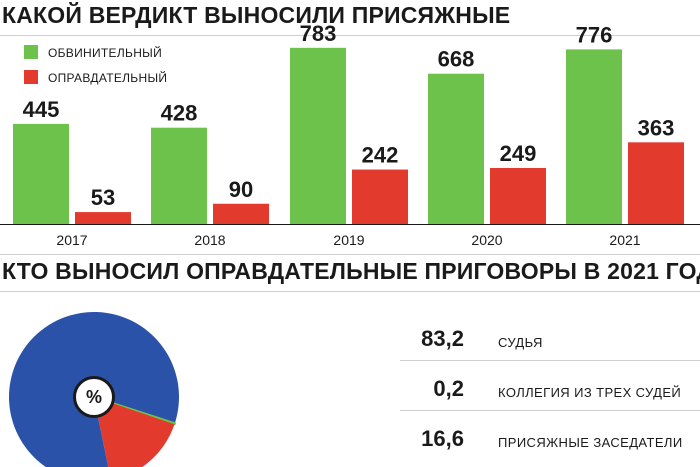  What do you see at coordinates (442, 438) in the screenshot?
I see `stat-value: 16,6` at bounding box center [442, 438].